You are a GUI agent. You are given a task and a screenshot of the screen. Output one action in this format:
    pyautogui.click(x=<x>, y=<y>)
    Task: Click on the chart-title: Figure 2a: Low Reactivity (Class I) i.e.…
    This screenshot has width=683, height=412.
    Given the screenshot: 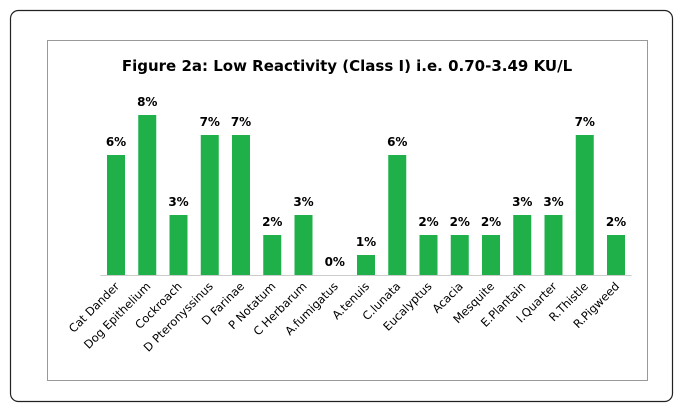 What is the action you would take?
    pyautogui.click(x=347, y=66)
    